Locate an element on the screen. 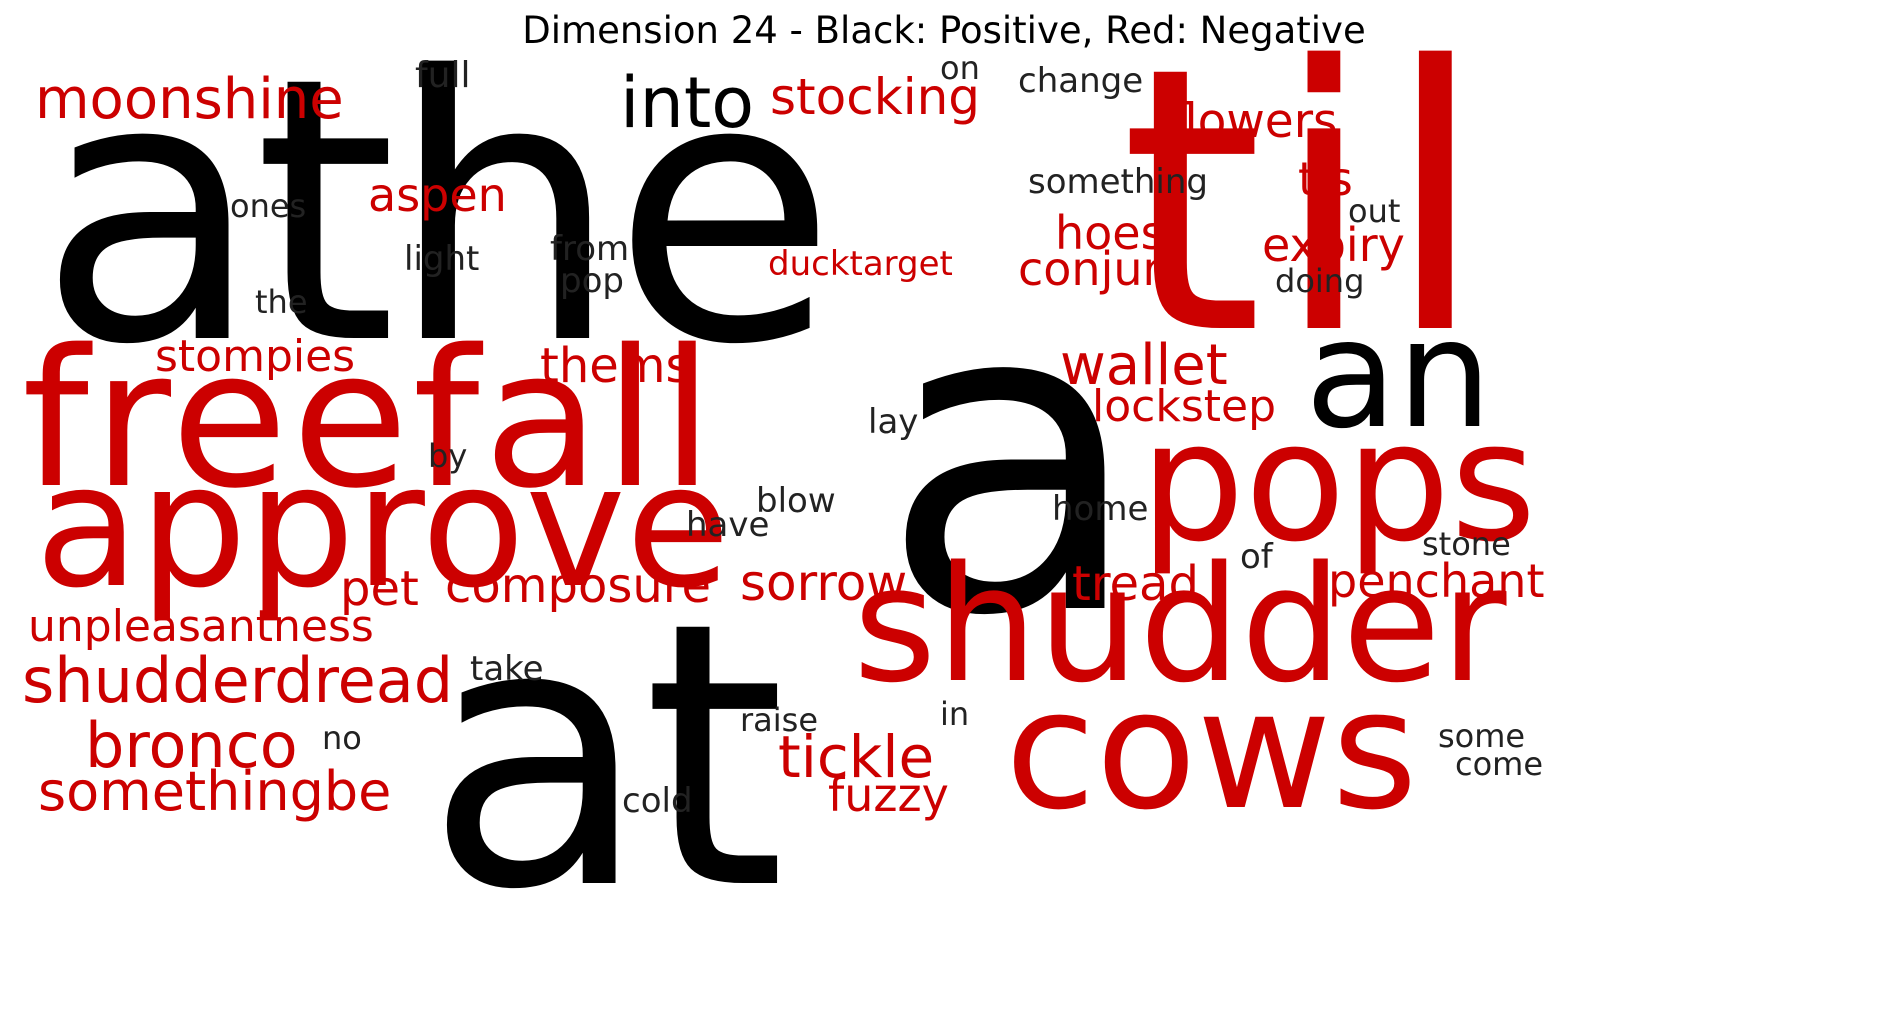 This screenshot has width=1888, height=1010. word-somethingbe: somethingbe is located at coordinates (215, 791).